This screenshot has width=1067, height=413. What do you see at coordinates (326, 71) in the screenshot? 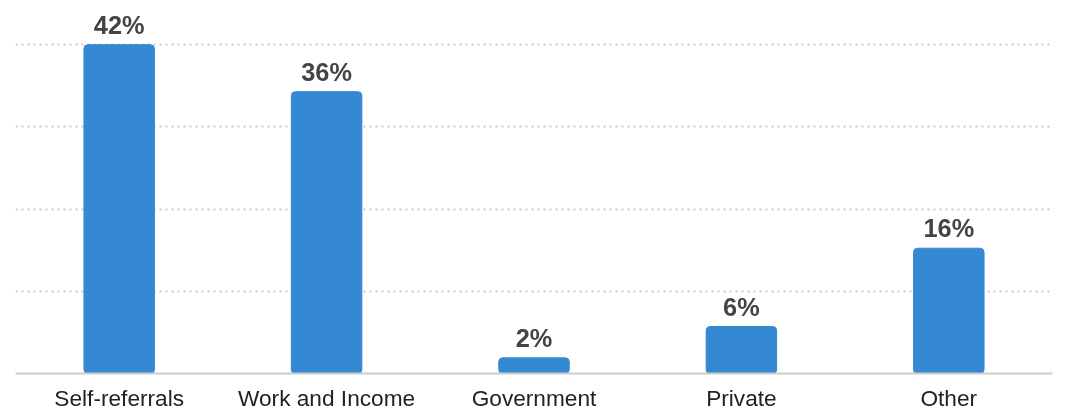
I see `data-label: 36%` at bounding box center [326, 71].